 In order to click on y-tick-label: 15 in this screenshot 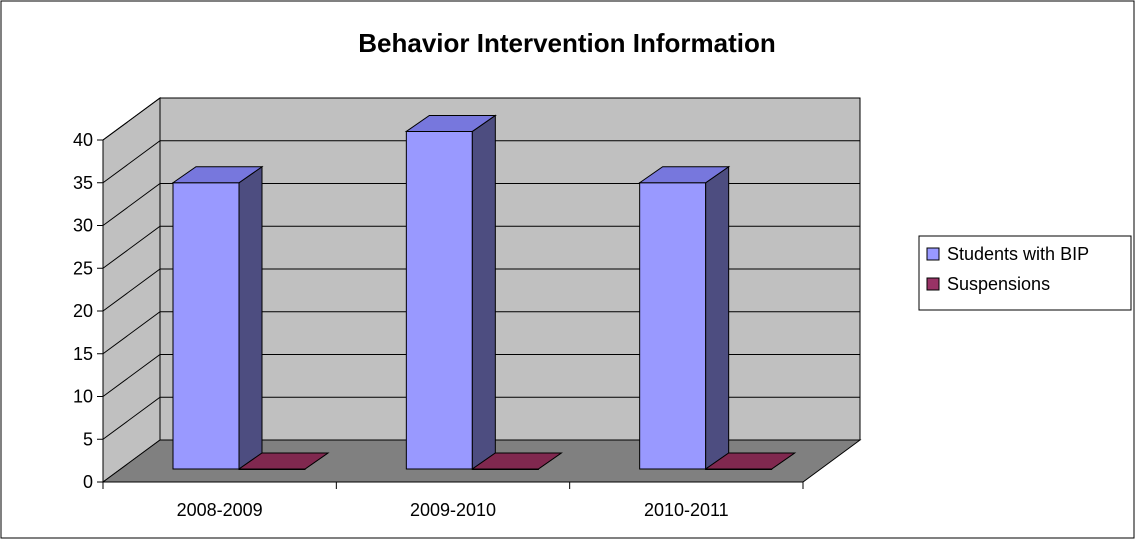, I will do `click(83, 354)`.